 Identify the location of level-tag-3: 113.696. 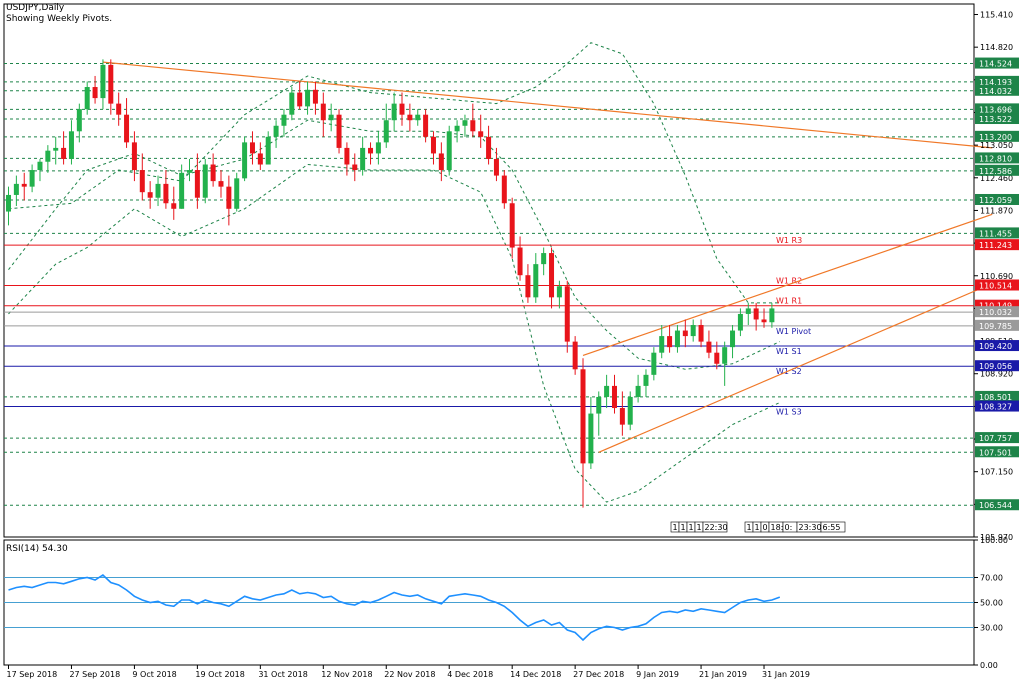
(995, 109).